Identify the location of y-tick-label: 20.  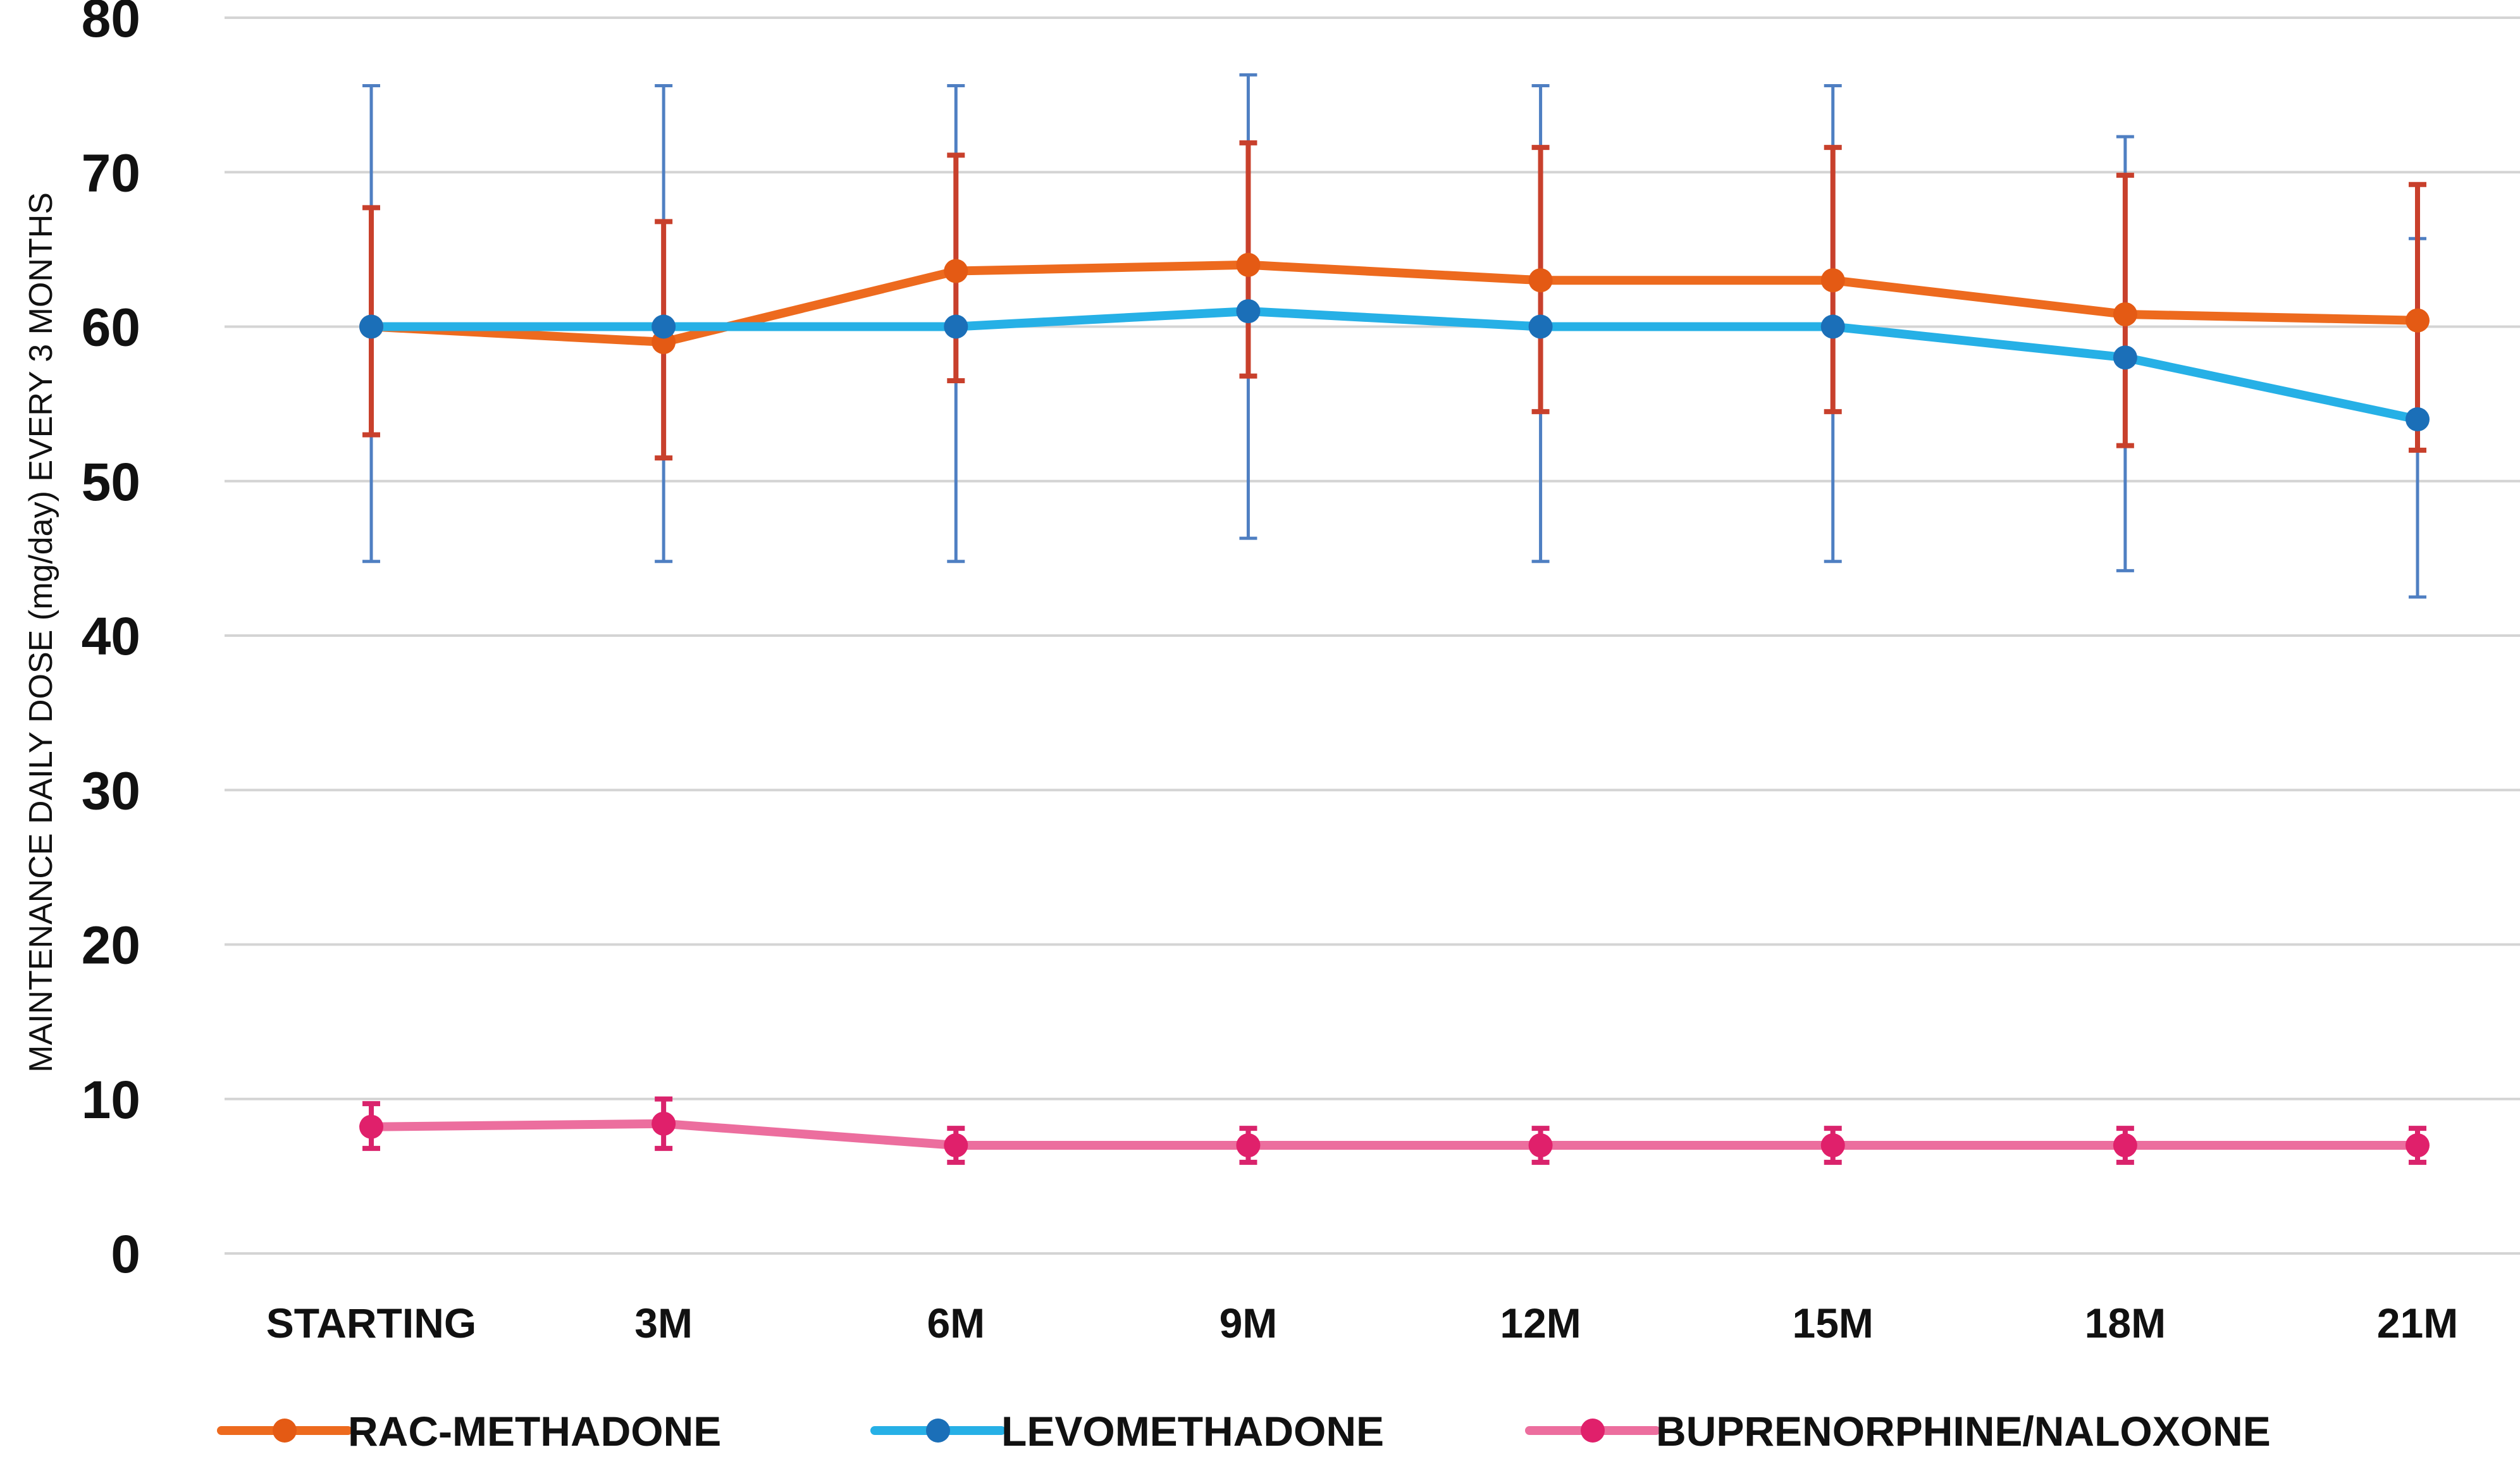
(111, 945).